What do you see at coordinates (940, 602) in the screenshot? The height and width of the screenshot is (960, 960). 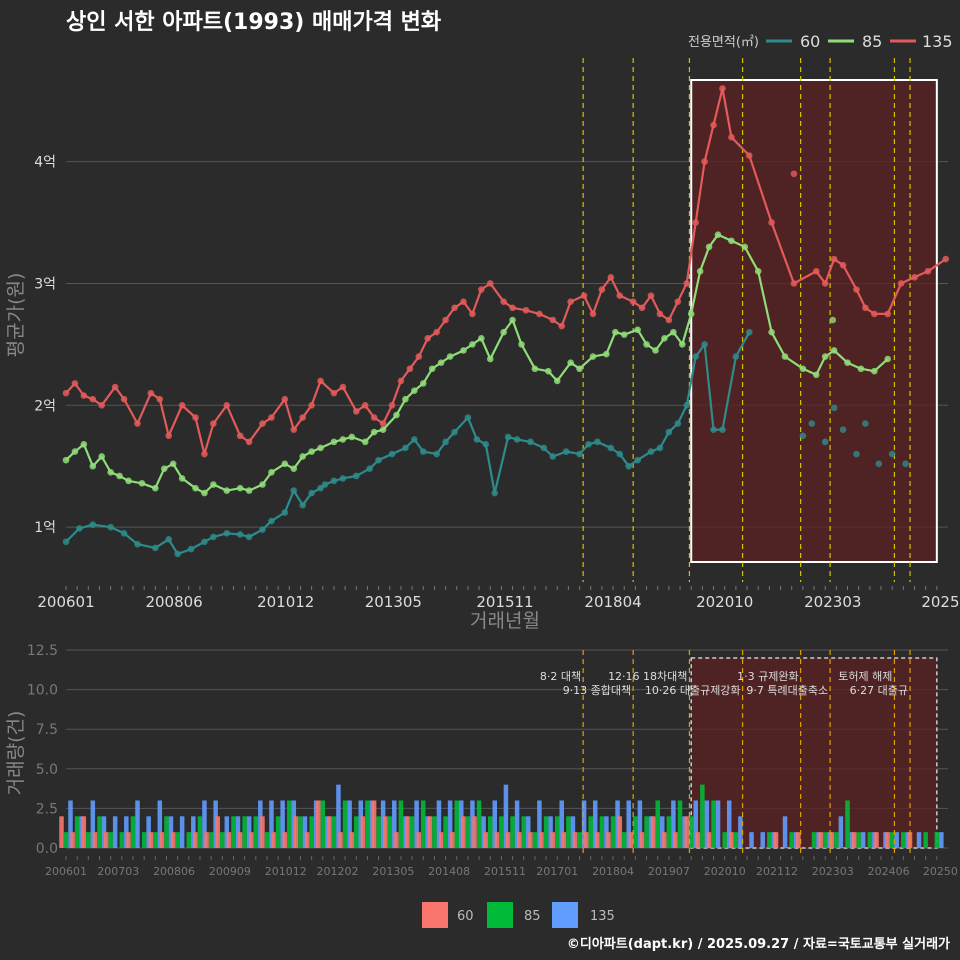 I see `x-tick-label: 2025` at bounding box center [940, 602].